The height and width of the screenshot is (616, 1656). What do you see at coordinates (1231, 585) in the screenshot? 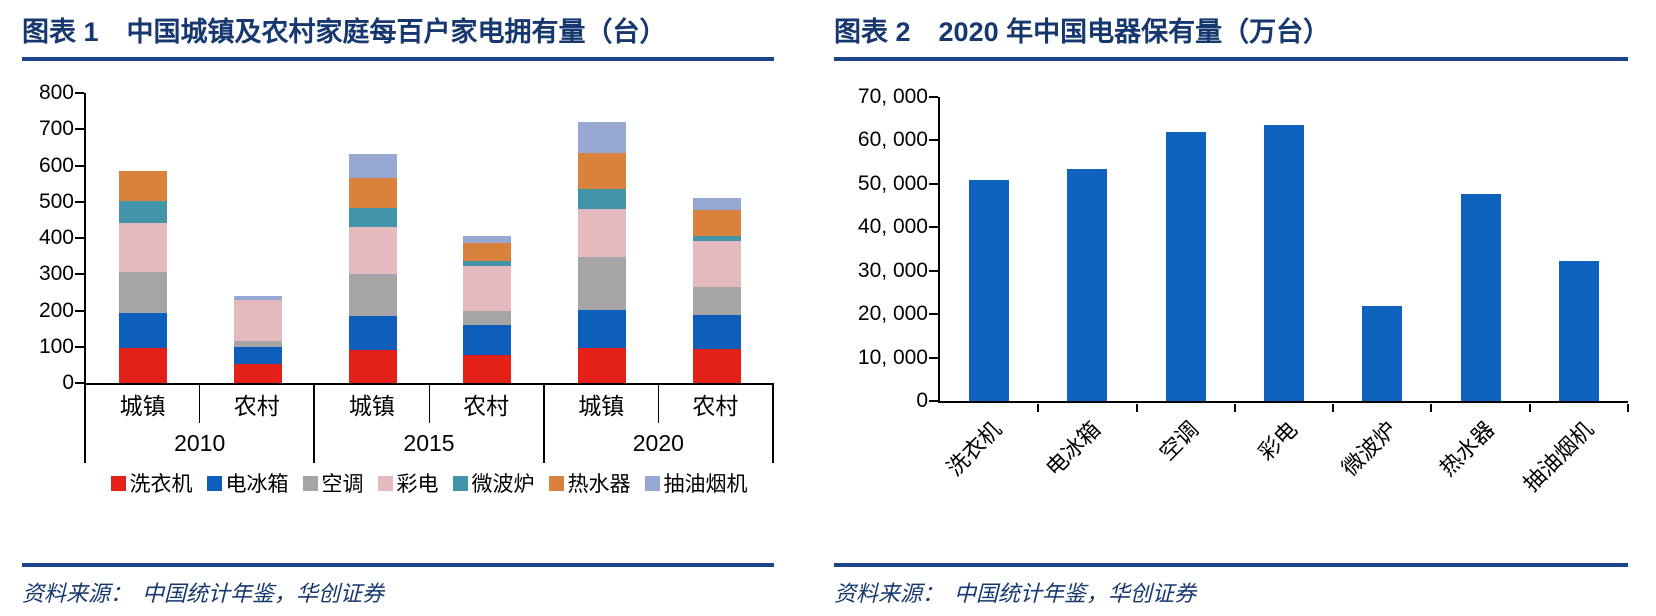
I see `figure2-footer: 资料来源： 中国统计年鉴，华创证券` at bounding box center [1231, 585].